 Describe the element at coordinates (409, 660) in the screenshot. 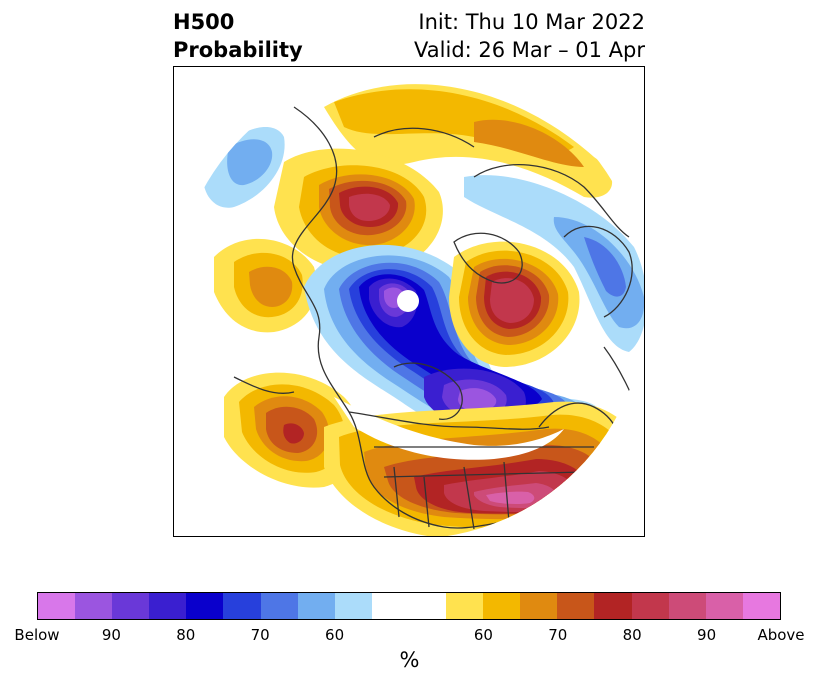

I see `colorbar-unit: %` at that location.